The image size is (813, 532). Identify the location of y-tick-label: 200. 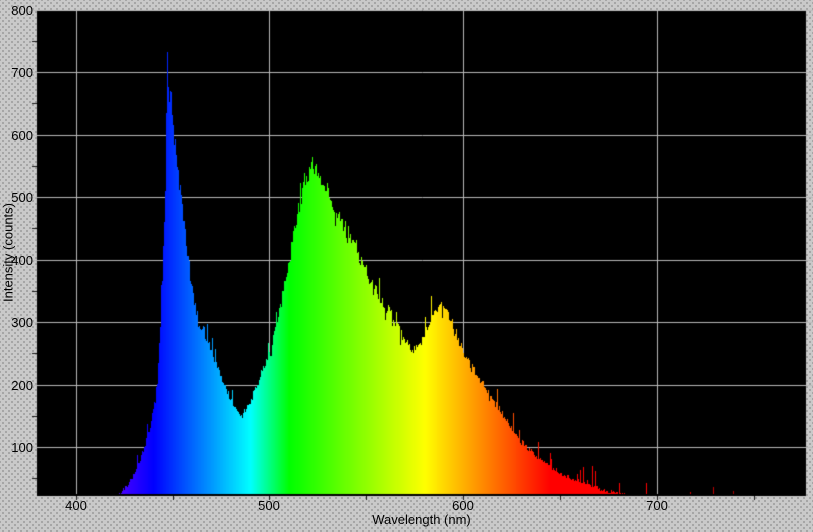
(22, 385).